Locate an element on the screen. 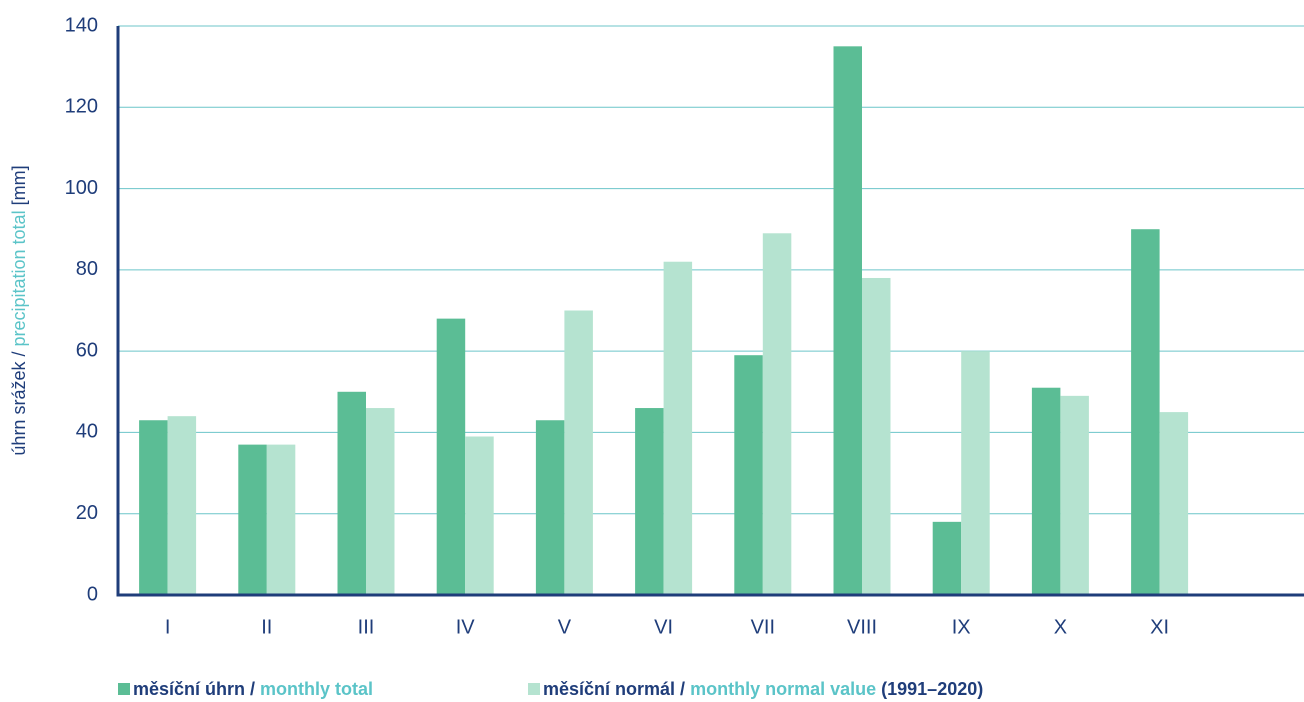 The width and height of the screenshot is (1304, 702). legend-label-part: monthly normal value is located at coordinates (783, 689).